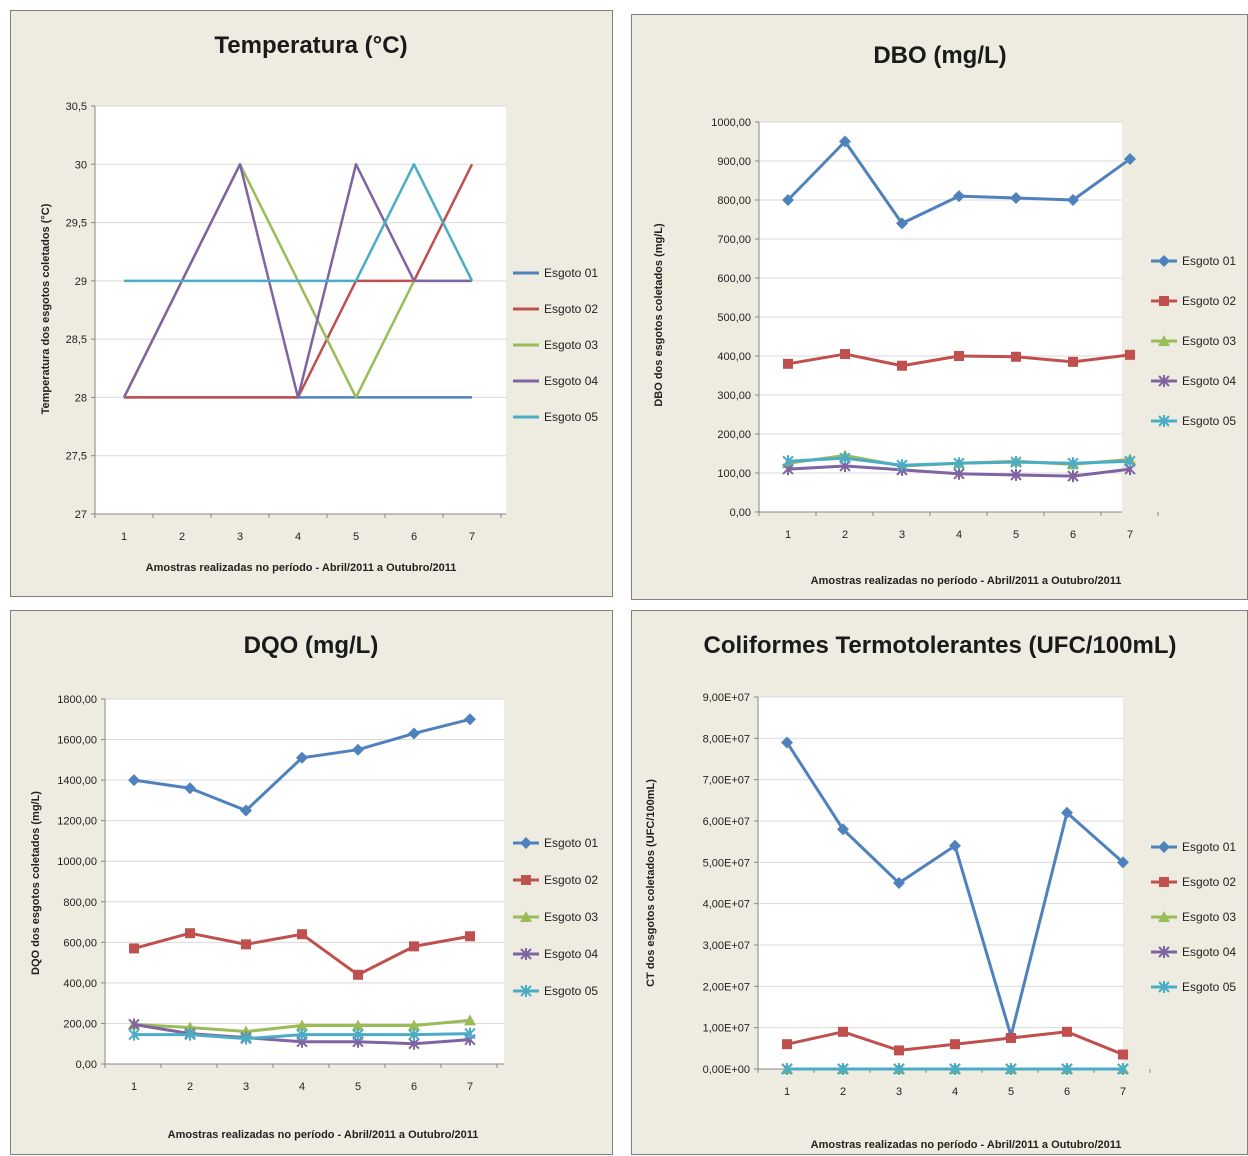 This screenshot has height=1156, width=1248. What do you see at coordinates (356, 537) in the screenshot?
I see `x-tick-label: 5` at bounding box center [356, 537].